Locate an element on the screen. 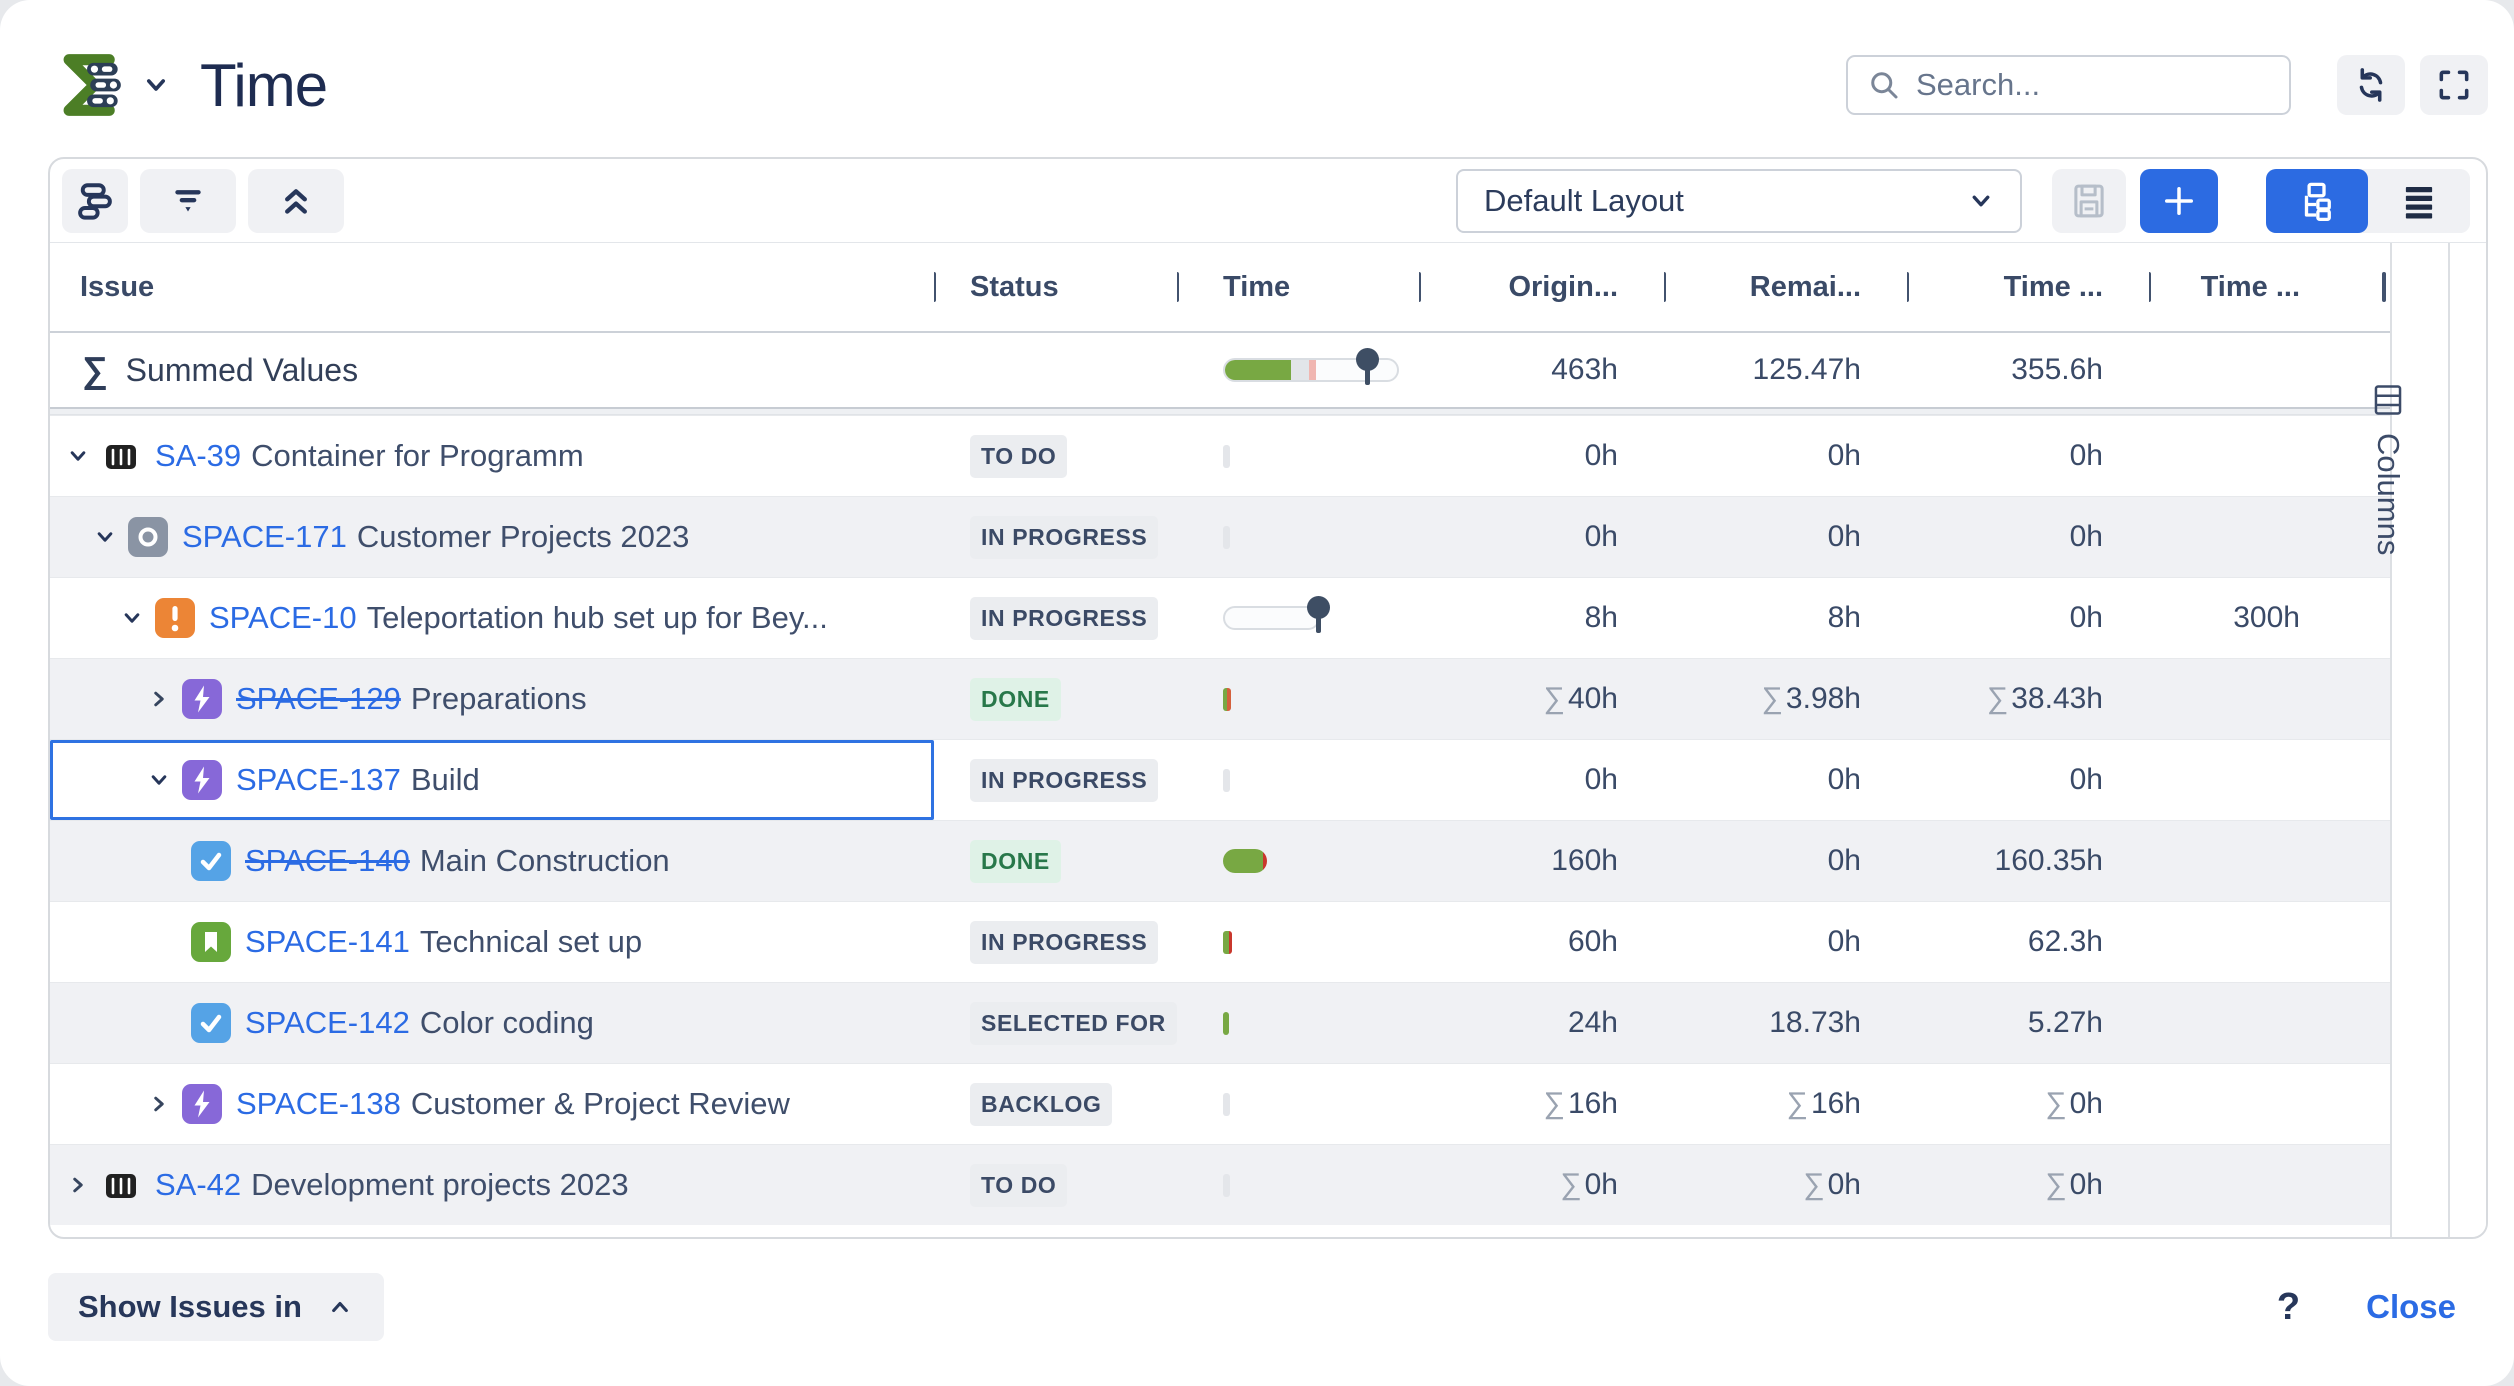  original-estimate-value: ∑ 0h is located at coordinates (1541, 1185).